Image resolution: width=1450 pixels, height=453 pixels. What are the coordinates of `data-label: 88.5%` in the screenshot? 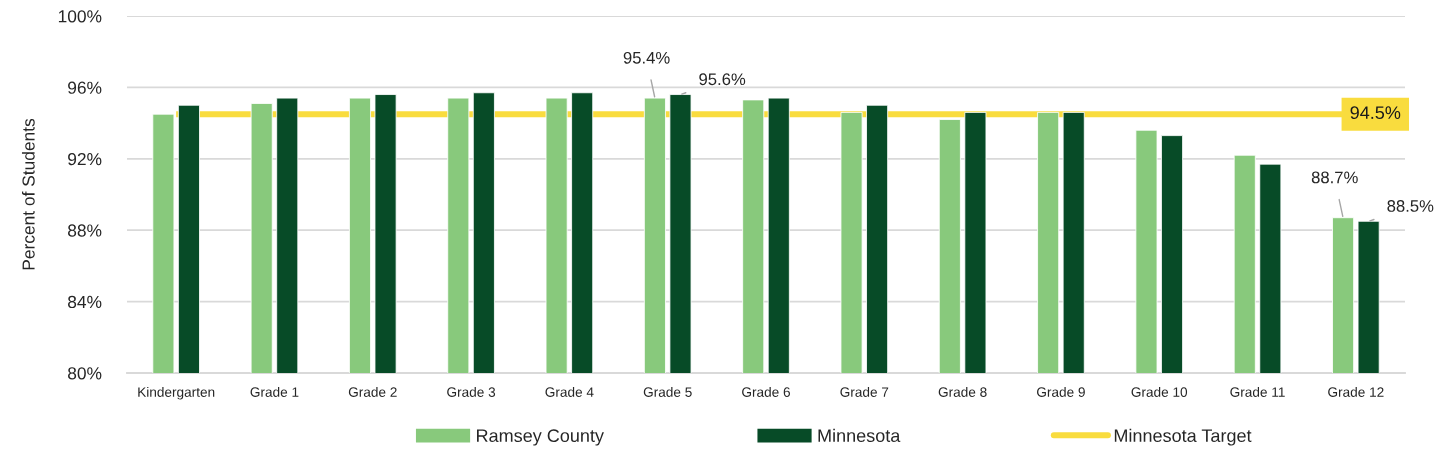 It's located at (1410, 206).